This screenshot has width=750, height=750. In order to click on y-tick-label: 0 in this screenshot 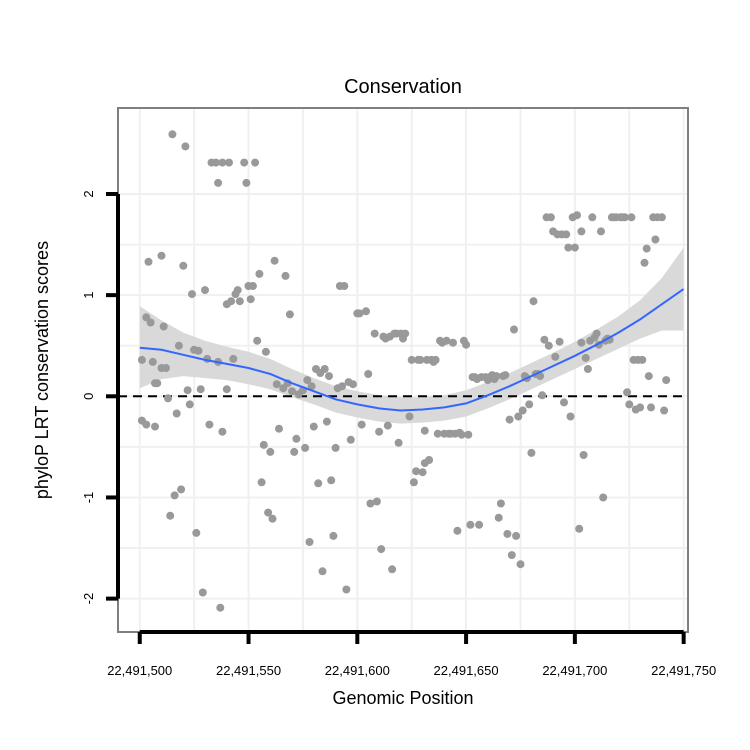, I will do `click(88, 396)`.